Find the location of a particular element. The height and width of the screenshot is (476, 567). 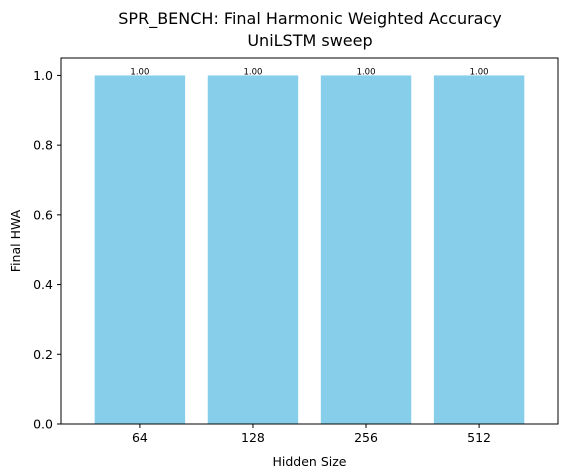

y-axis: 0.0 0.2 0.4 0.6 0.8 1.0 is located at coordinates (47, 250).